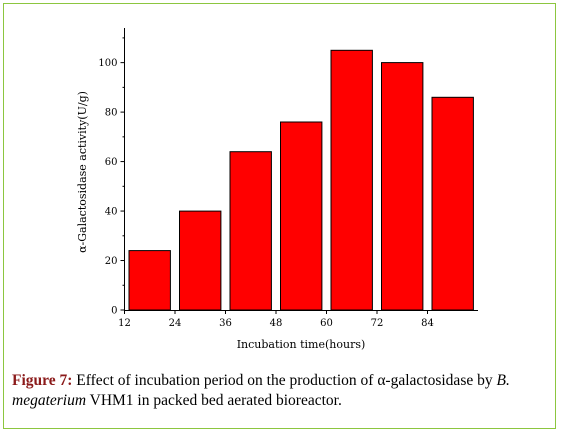 The image size is (561, 433). What do you see at coordinates (377, 323) in the screenshot?
I see `x-tick-label-72: 72` at bounding box center [377, 323].